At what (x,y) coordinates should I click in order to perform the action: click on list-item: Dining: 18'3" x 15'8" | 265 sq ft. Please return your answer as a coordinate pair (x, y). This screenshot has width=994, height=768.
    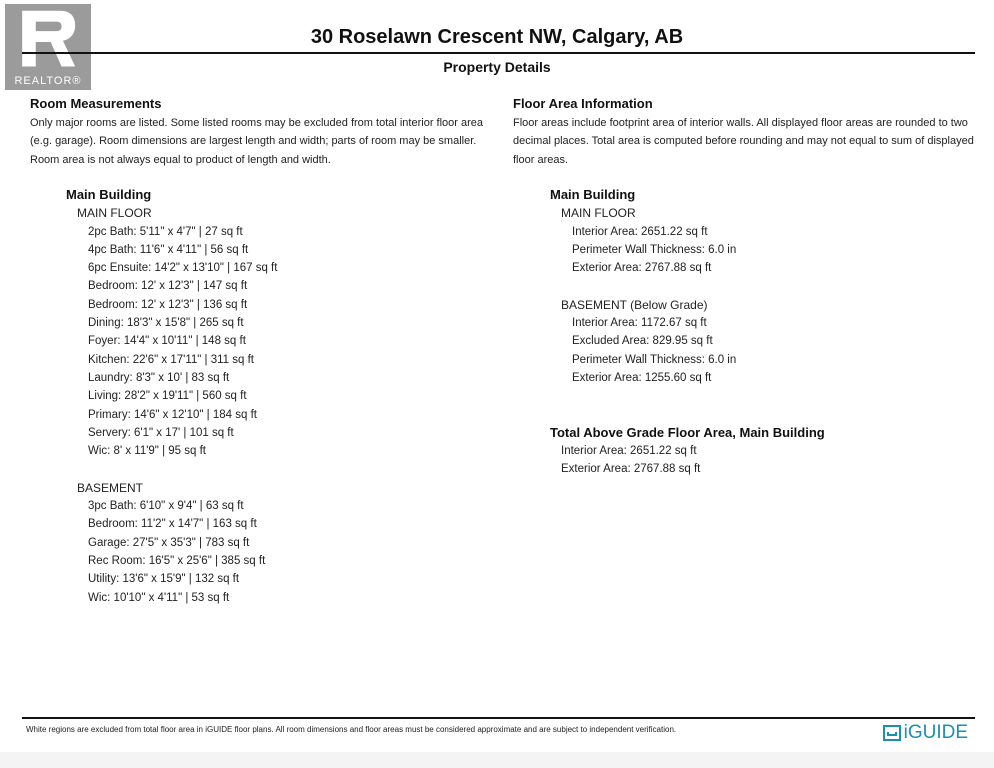
    Looking at the image, I should click on (166, 323).